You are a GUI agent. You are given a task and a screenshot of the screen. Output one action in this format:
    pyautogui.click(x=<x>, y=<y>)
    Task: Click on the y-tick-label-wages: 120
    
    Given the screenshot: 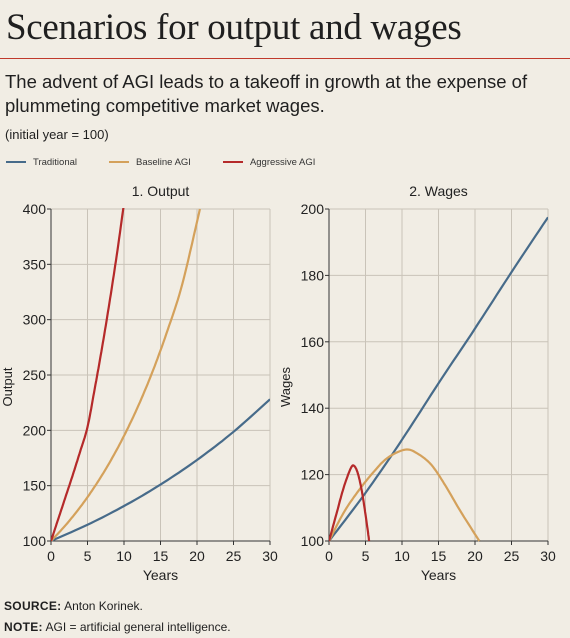 What is the action you would take?
    pyautogui.click(x=313, y=475)
    